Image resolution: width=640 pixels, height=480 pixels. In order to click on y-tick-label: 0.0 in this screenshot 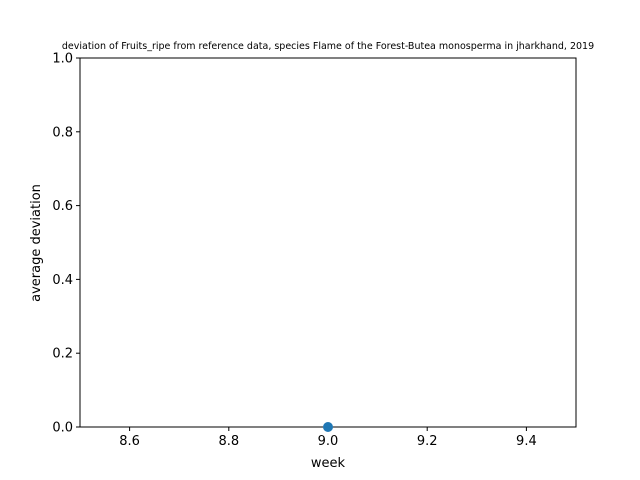, I will do `click(62, 428)`.